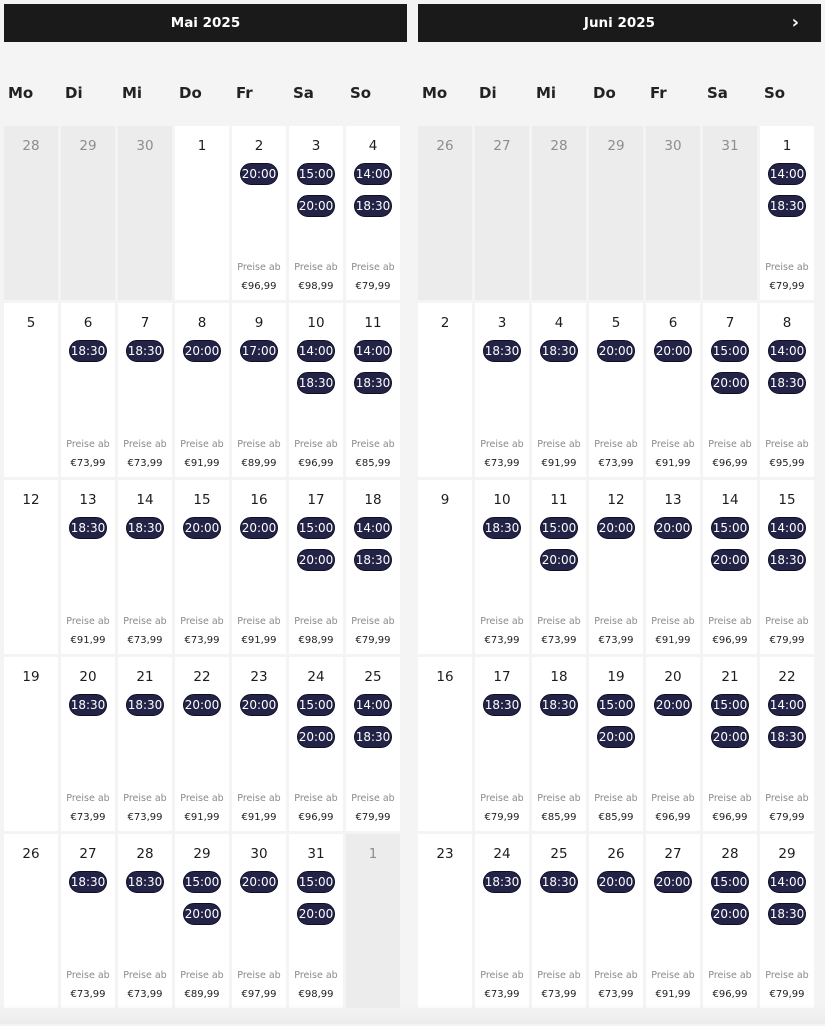 The width and height of the screenshot is (825, 1026). I want to click on day-cell: 13 20:00 Preise ab €91,99, so click(673, 567).